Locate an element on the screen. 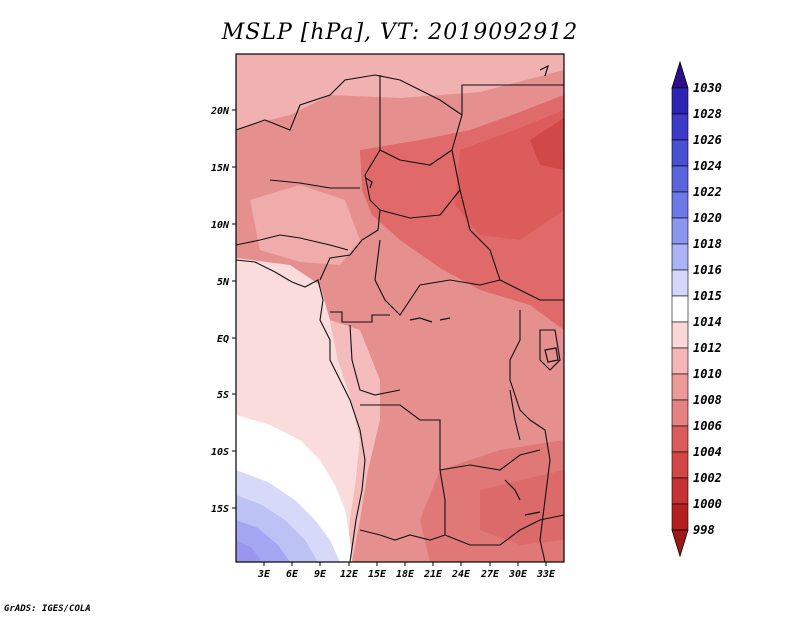 The height and width of the screenshot is (618, 800). colorbar-label: 1012 is located at coordinates (707, 348).